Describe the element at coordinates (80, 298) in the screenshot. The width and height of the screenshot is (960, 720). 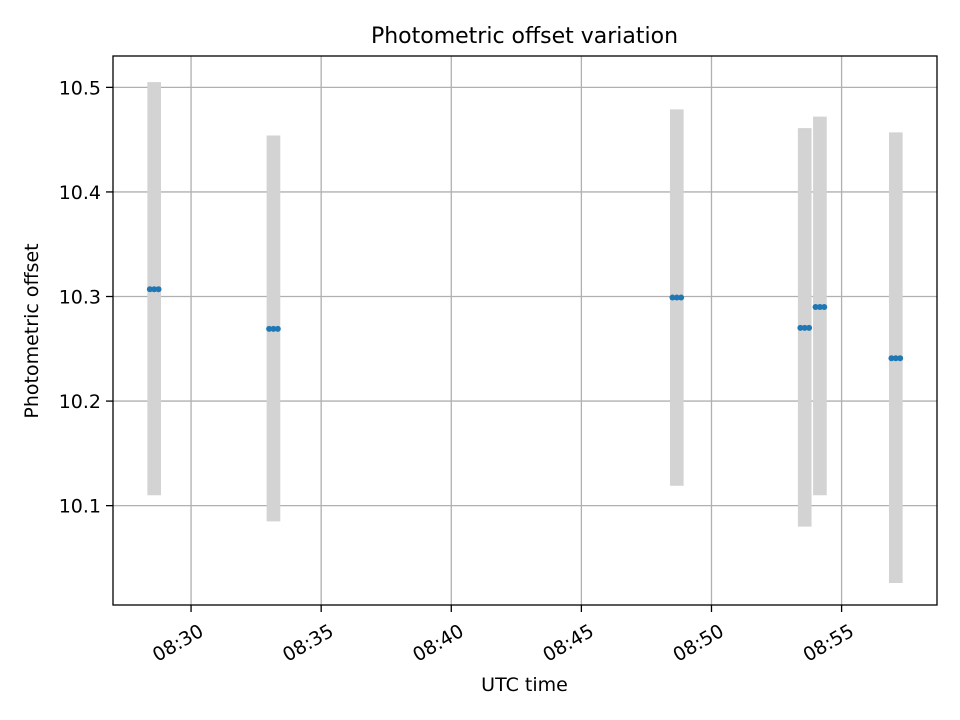
I see `y-tick-label: 10.3` at that location.